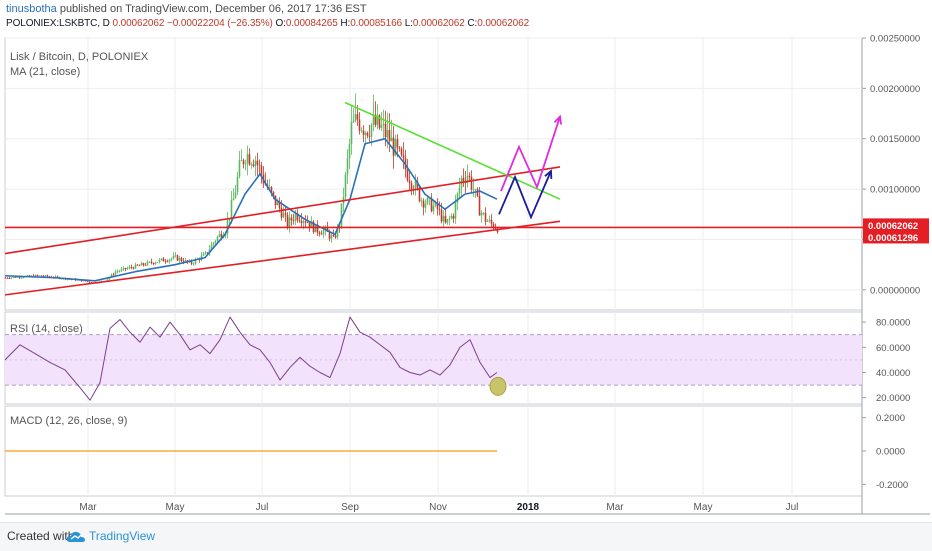 The image size is (932, 551). Describe the element at coordinates (472, 23) in the screenshot. I see `close-label: C:` at that location.